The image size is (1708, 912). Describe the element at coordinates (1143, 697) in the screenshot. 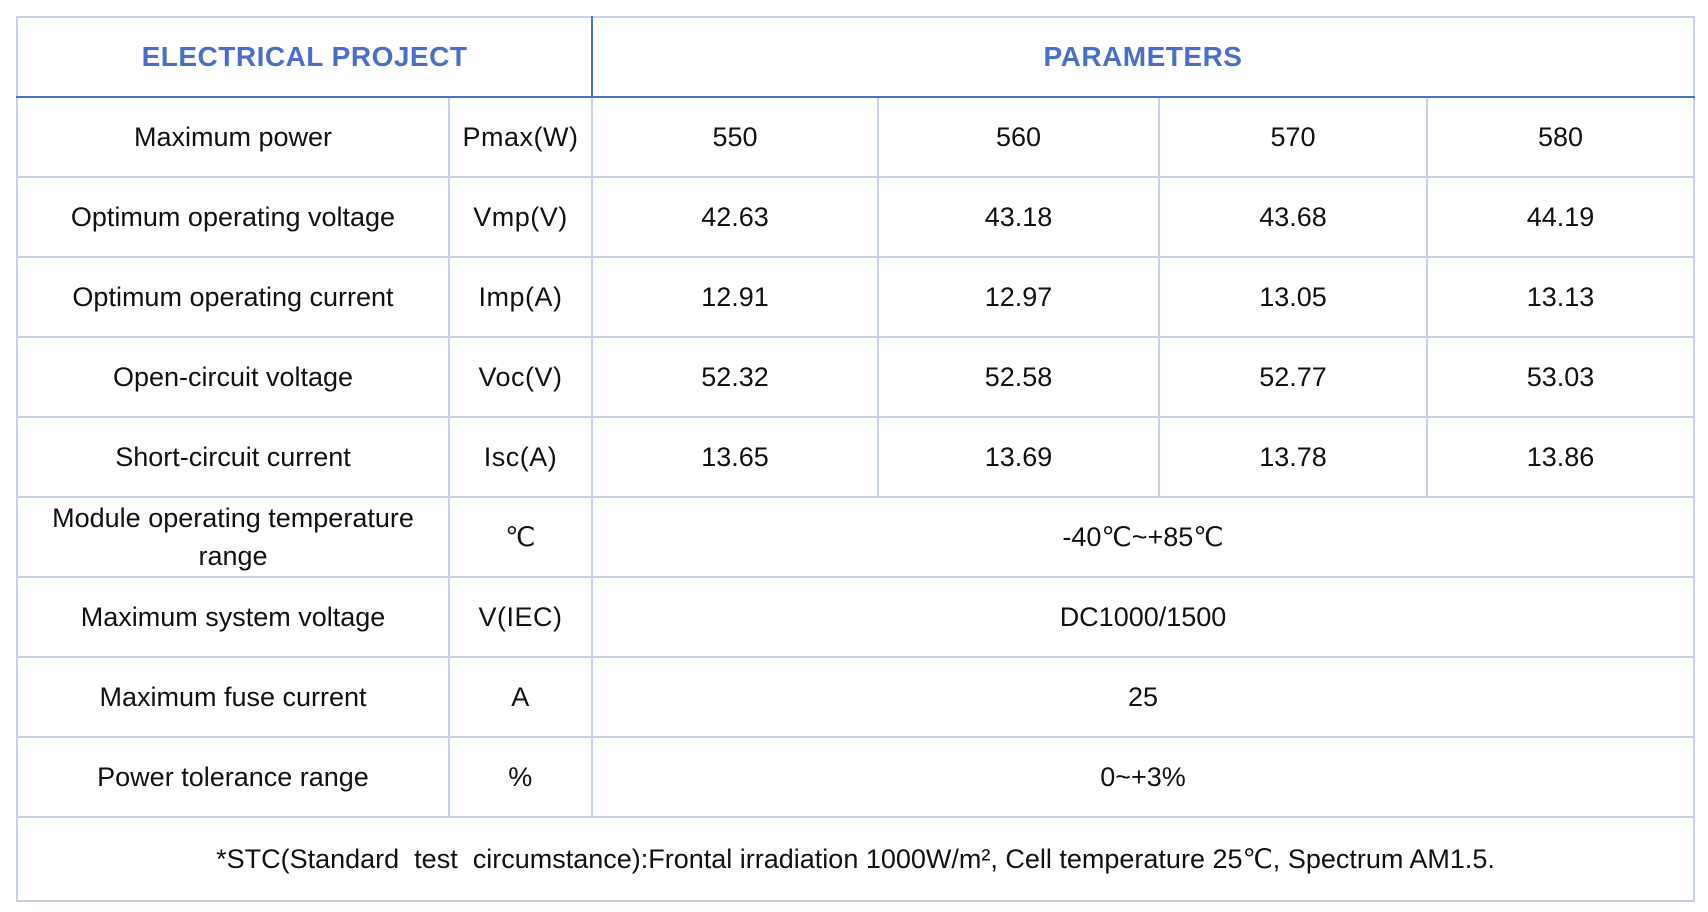

I see `row-merged-value: 25` at that location.